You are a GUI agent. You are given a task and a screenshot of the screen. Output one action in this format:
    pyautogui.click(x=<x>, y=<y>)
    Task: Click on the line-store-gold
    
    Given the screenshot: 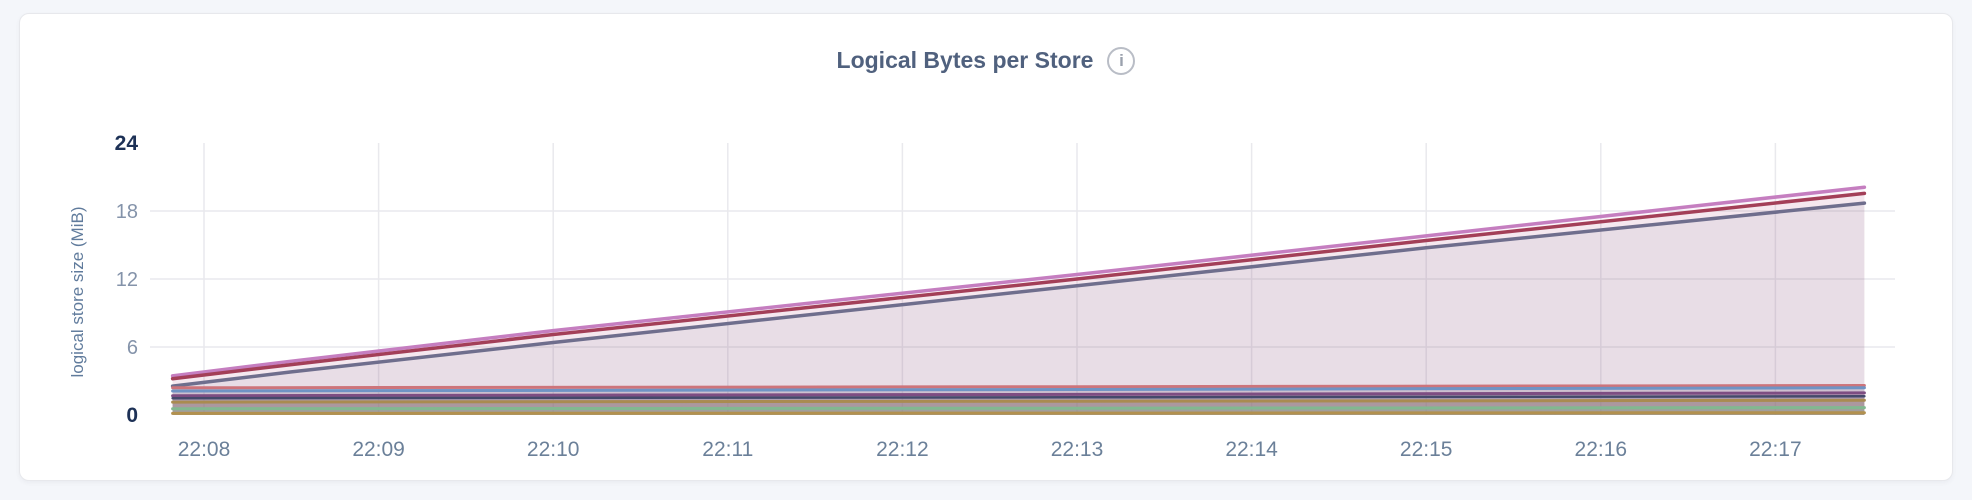 What is the action you would take?
    pyautogui.click(x=1018, y=413)
    